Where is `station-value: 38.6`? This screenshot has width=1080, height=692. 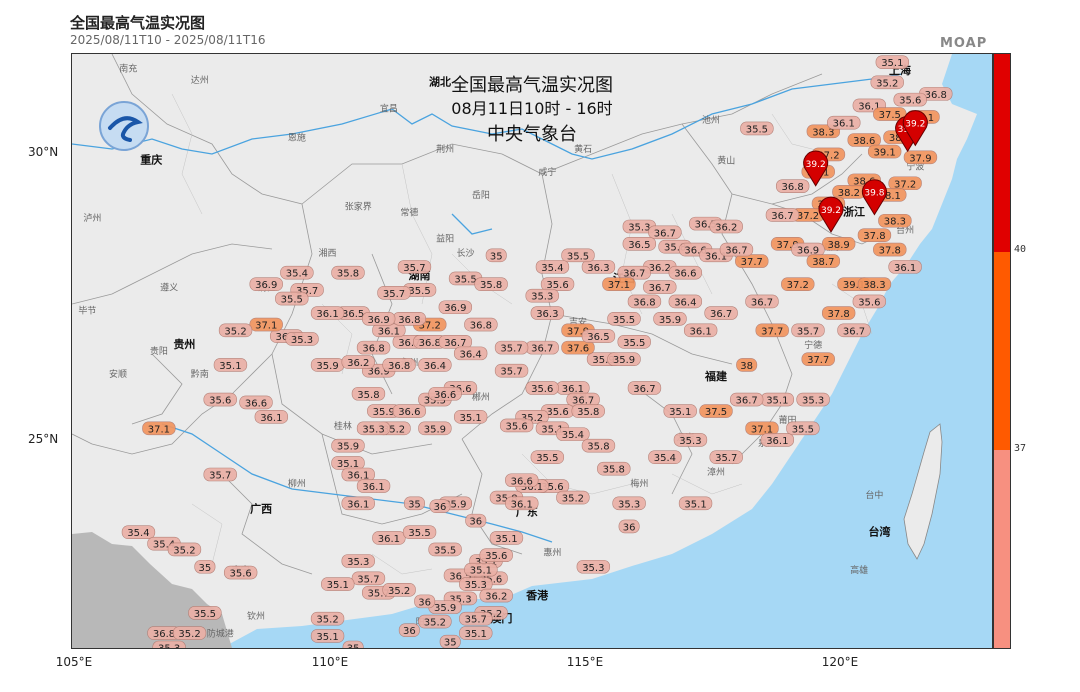 station-value: 38.6 is located at coordinates (864, 140).